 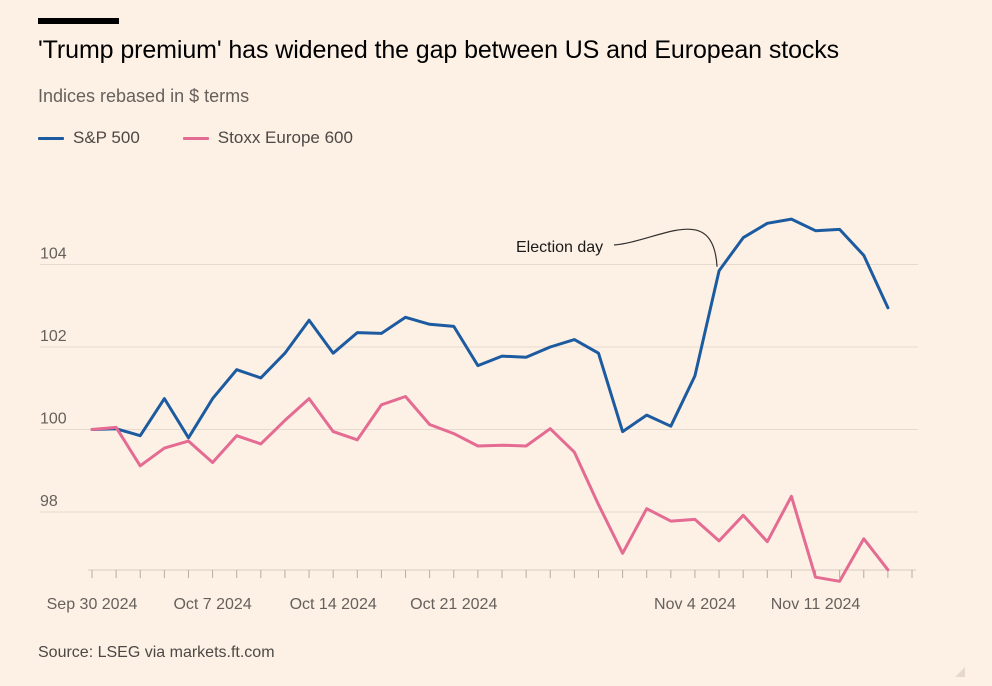 I want to click on y-tick-label-102: 102, so click(x=53, y=336).